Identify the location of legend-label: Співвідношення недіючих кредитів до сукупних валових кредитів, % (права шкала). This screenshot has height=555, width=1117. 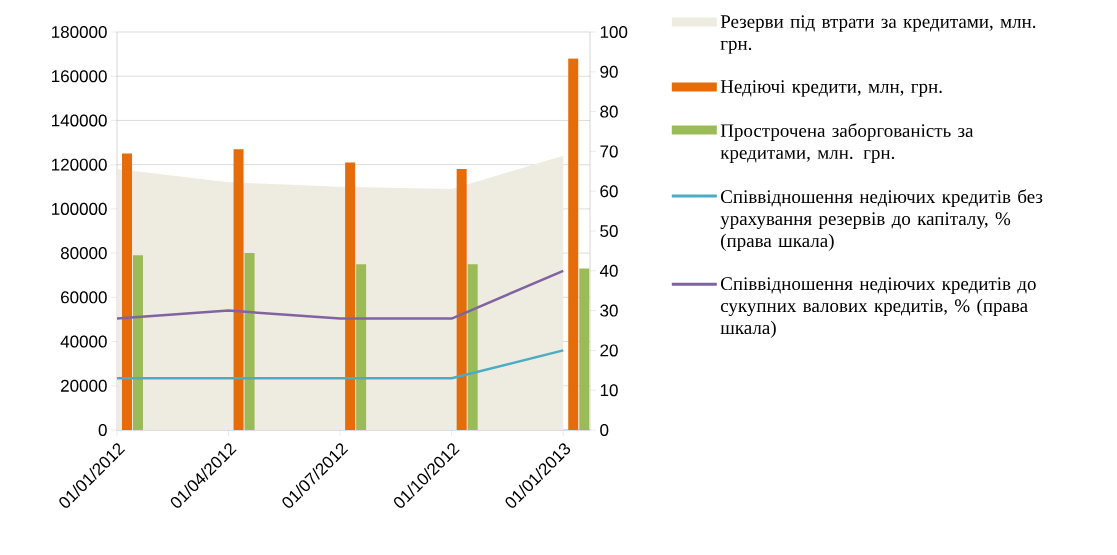
(878, 307).